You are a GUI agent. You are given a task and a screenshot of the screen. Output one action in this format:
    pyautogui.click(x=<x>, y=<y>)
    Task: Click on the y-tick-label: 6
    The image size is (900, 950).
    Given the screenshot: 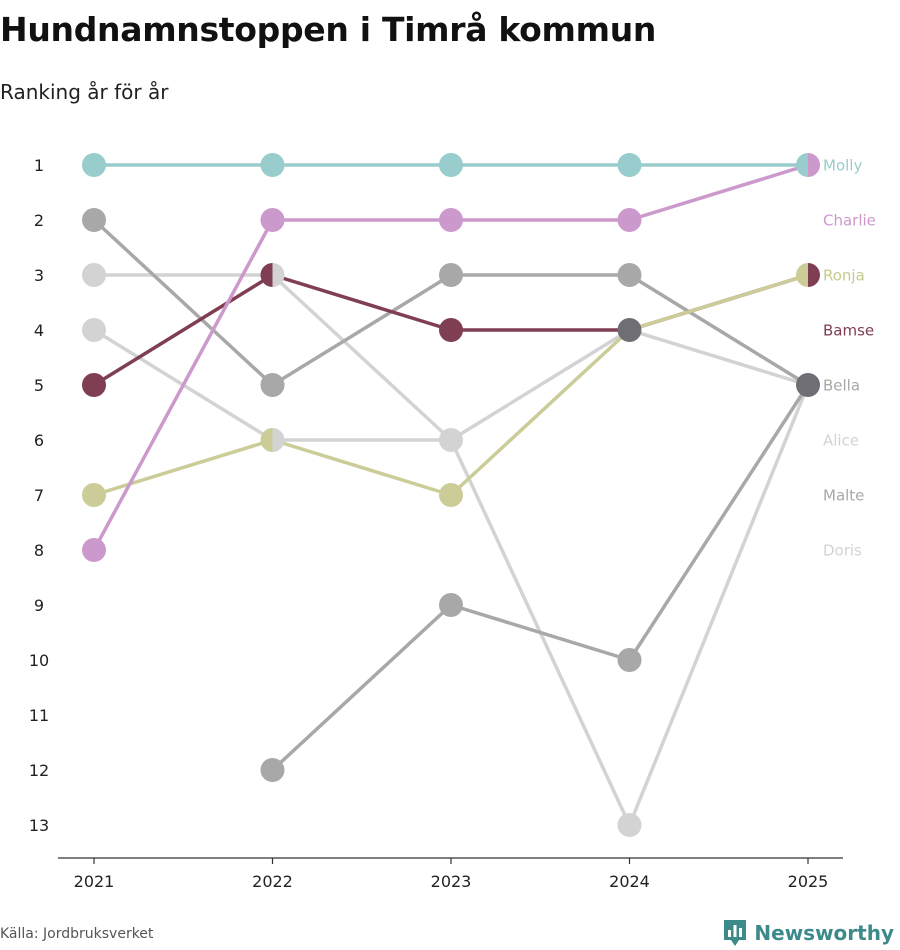 What is the action you would take?
    pyautogui.click(x=39, y=440)
    